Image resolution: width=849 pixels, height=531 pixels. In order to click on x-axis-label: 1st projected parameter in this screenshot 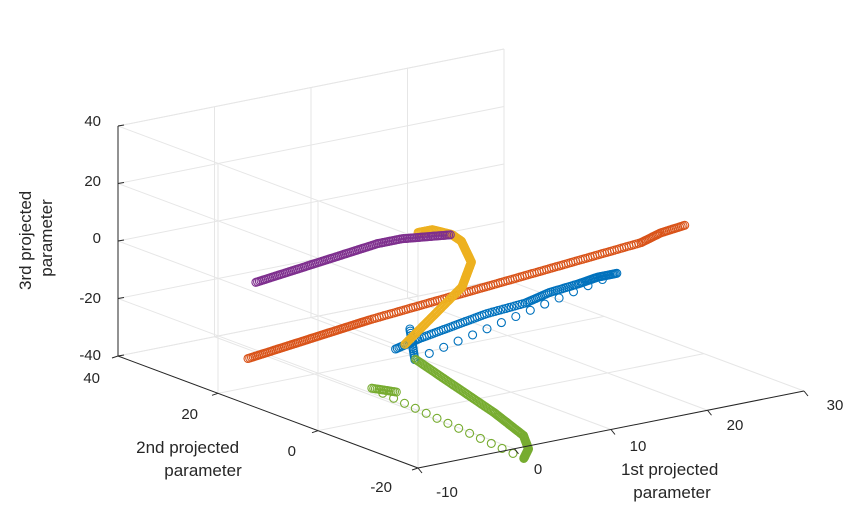, I will do `click(672, 481)`.